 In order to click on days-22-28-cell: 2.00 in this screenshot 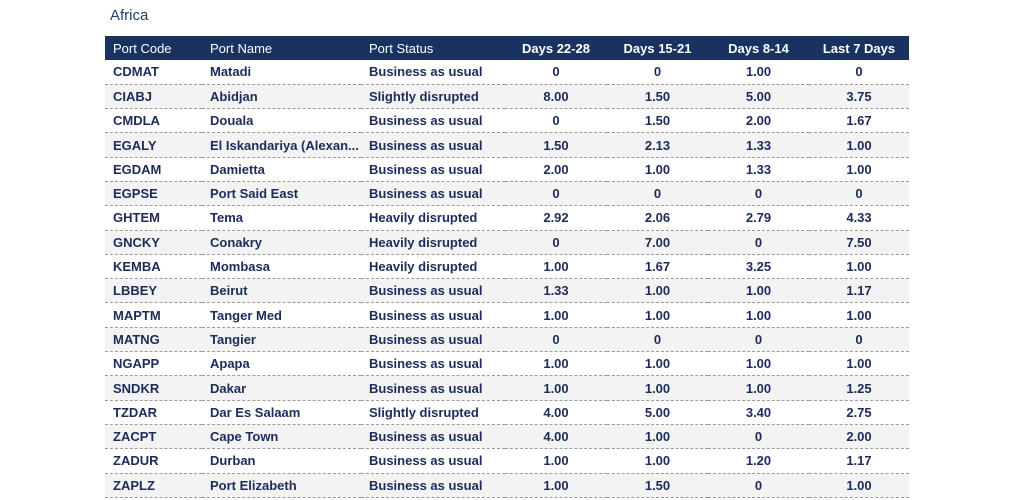, I will do `click(556, 169)`.